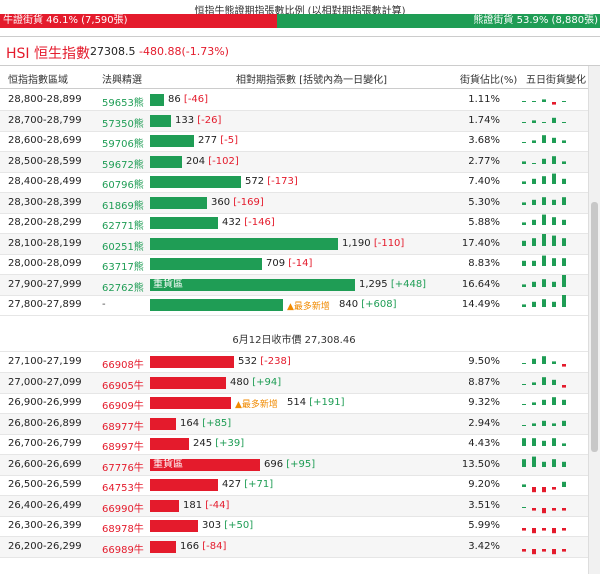 This screenshot has width=600, height=574. What do you see at coordinates (123, 365) in the screenshot?
I see `warrant-code-link: 66908牛` at bounding box center [123, 365].